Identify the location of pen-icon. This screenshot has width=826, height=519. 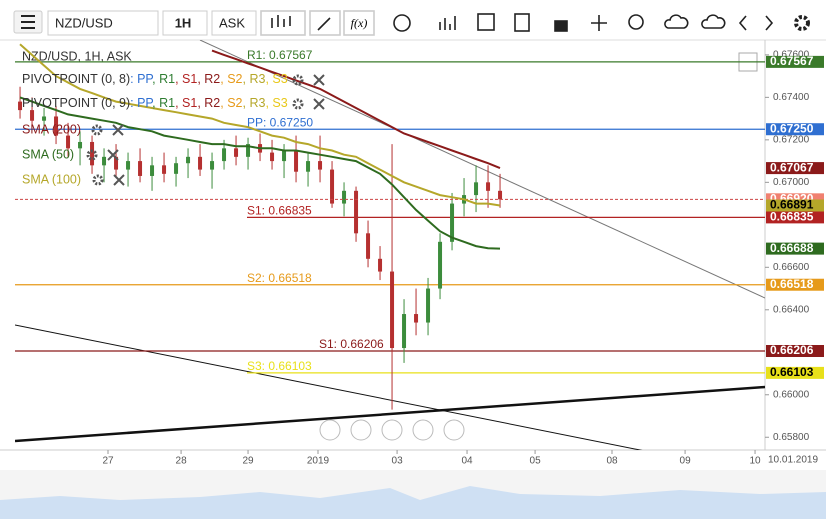
(324, 24).